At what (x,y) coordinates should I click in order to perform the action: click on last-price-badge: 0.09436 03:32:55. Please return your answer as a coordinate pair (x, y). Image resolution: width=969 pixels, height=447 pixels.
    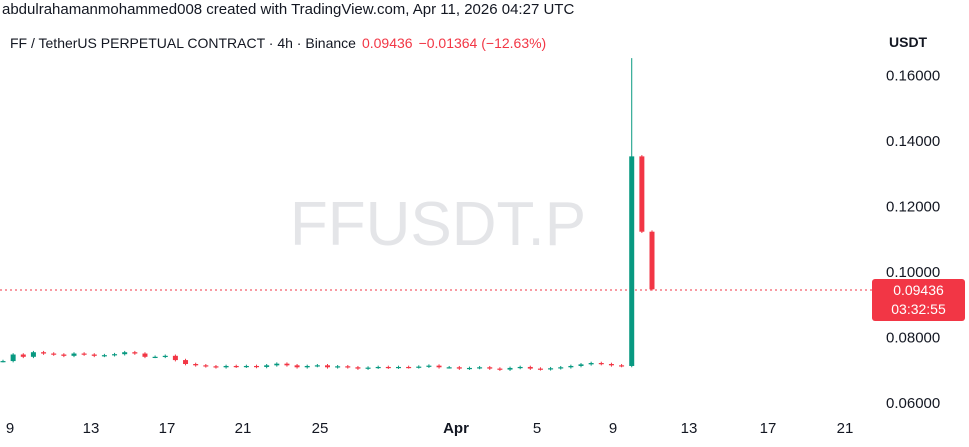
    Looking at the image, I should click on (918, 300).